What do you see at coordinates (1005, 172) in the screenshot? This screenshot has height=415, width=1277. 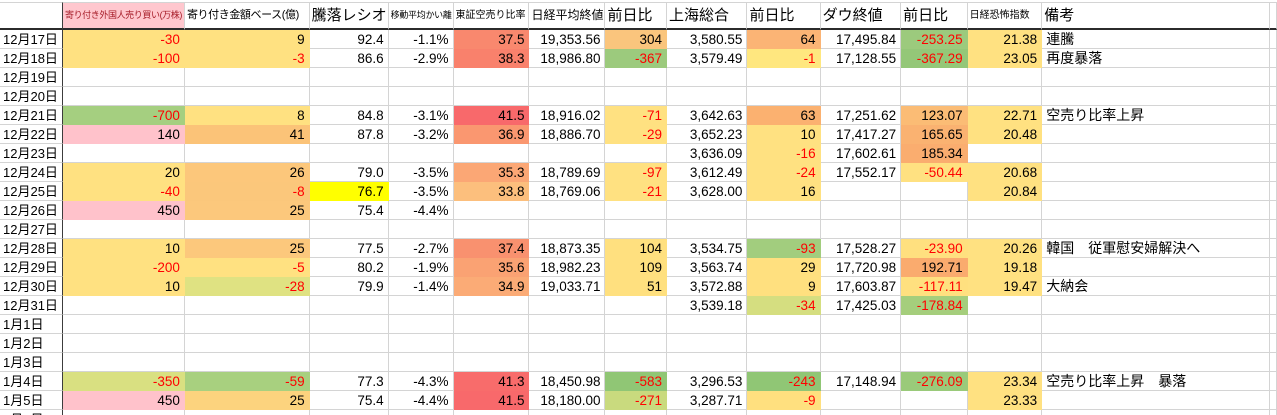 I see `cell-vix: 20.68` at bounding box center [1005, 172].